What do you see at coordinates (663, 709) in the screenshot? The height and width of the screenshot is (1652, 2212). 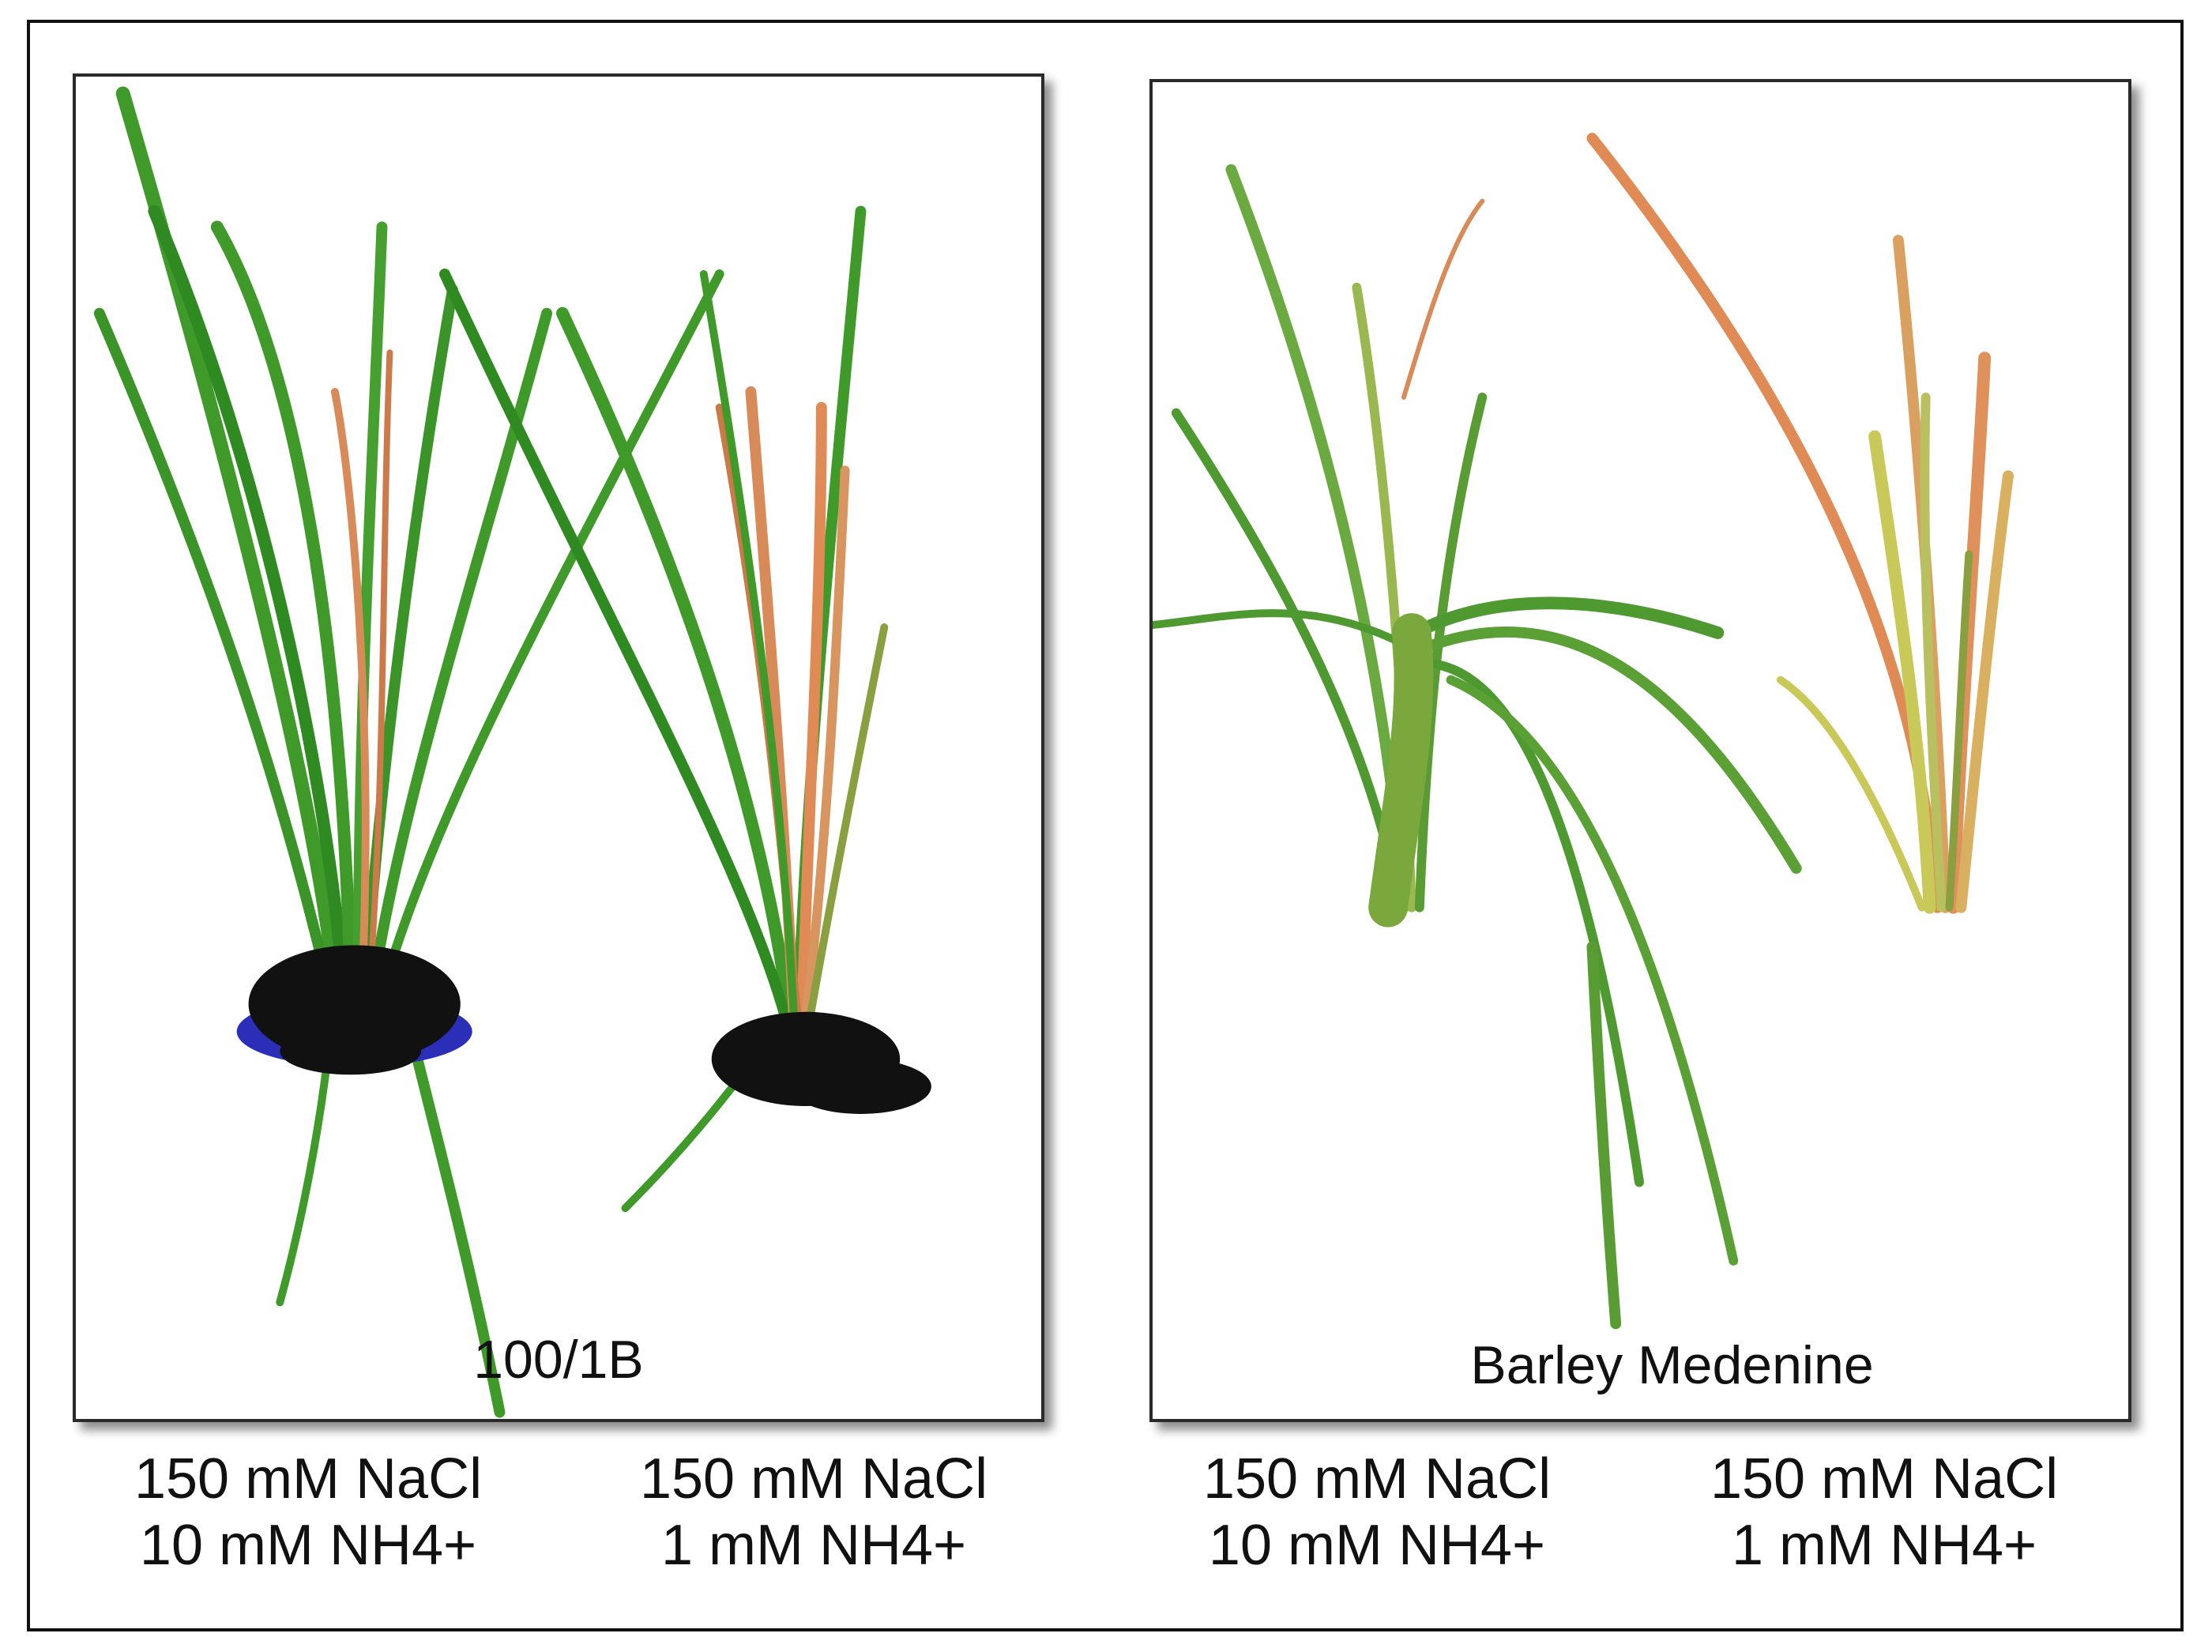 I see `plant-right-stressed` at bounding box center [663, 709].